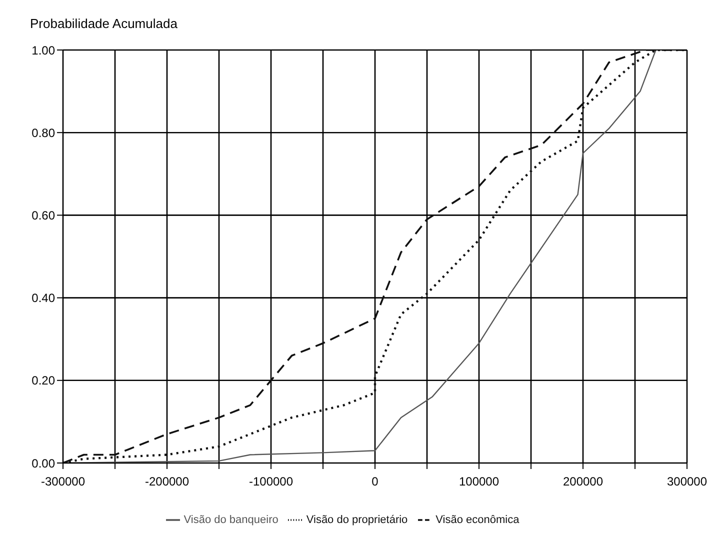  What do you see at coordinates (231, 520) in the screenshot?
I see `legend-label: Visão do banqueiro` at bounding box center [231, 520].